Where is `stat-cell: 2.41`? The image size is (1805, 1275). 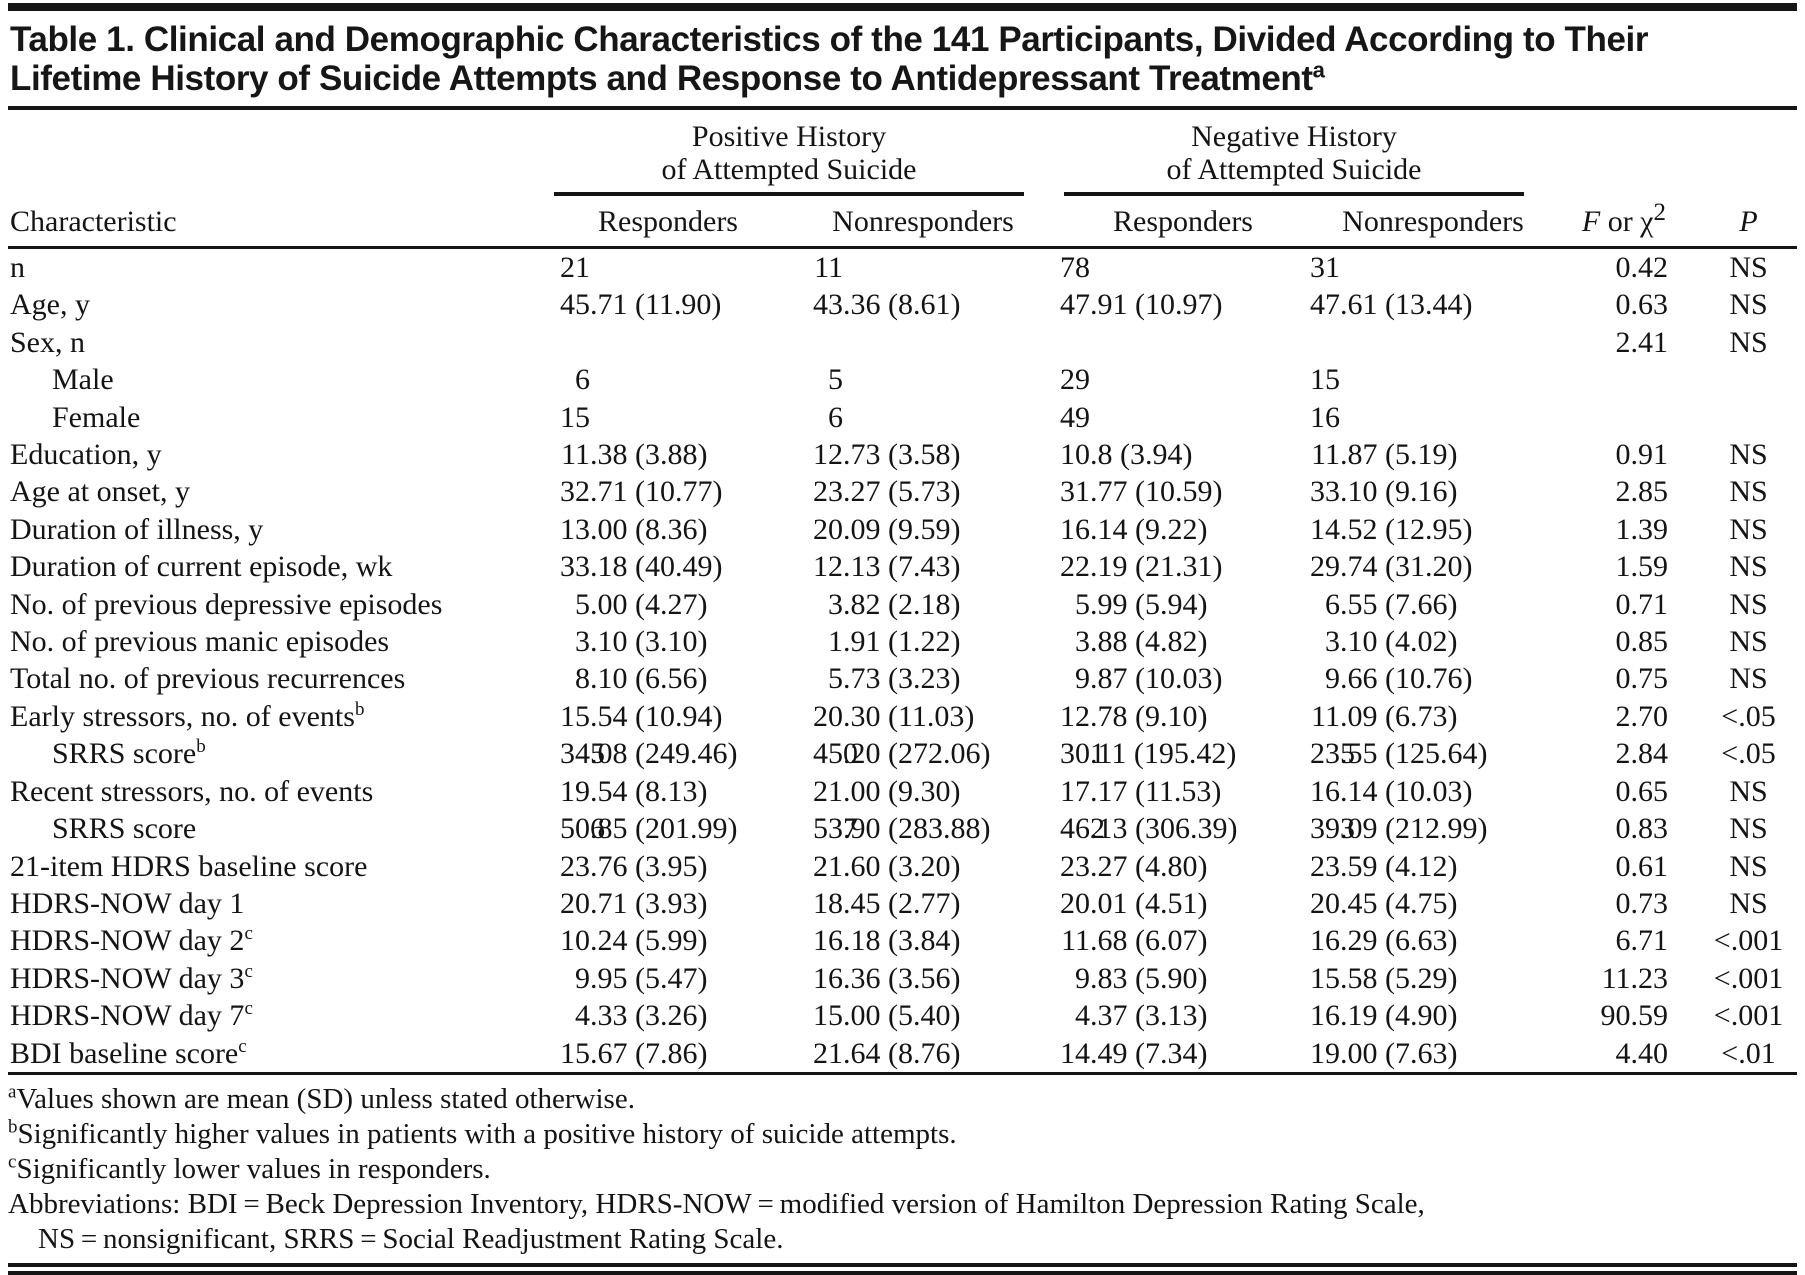
stat-cell: 2.41 is located at coordinates (1642, 342).